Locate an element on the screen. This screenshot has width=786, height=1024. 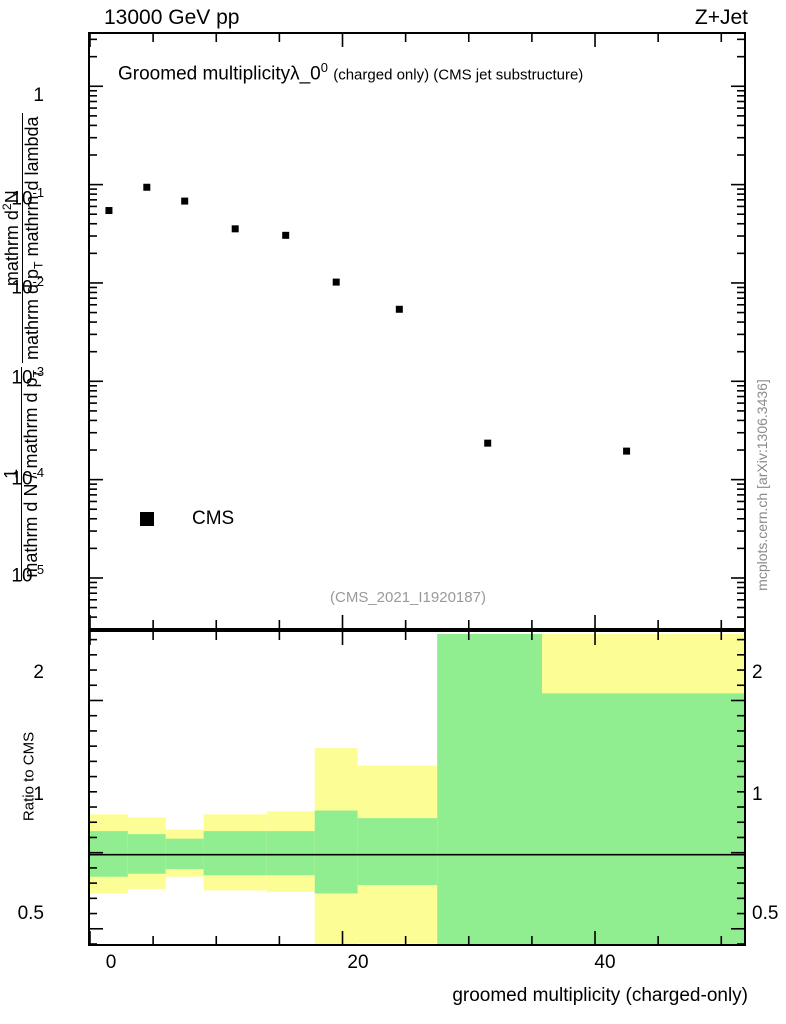
ratio-y-tick-label-left-0.5: 0.5 is located at coordinates (30, 913).